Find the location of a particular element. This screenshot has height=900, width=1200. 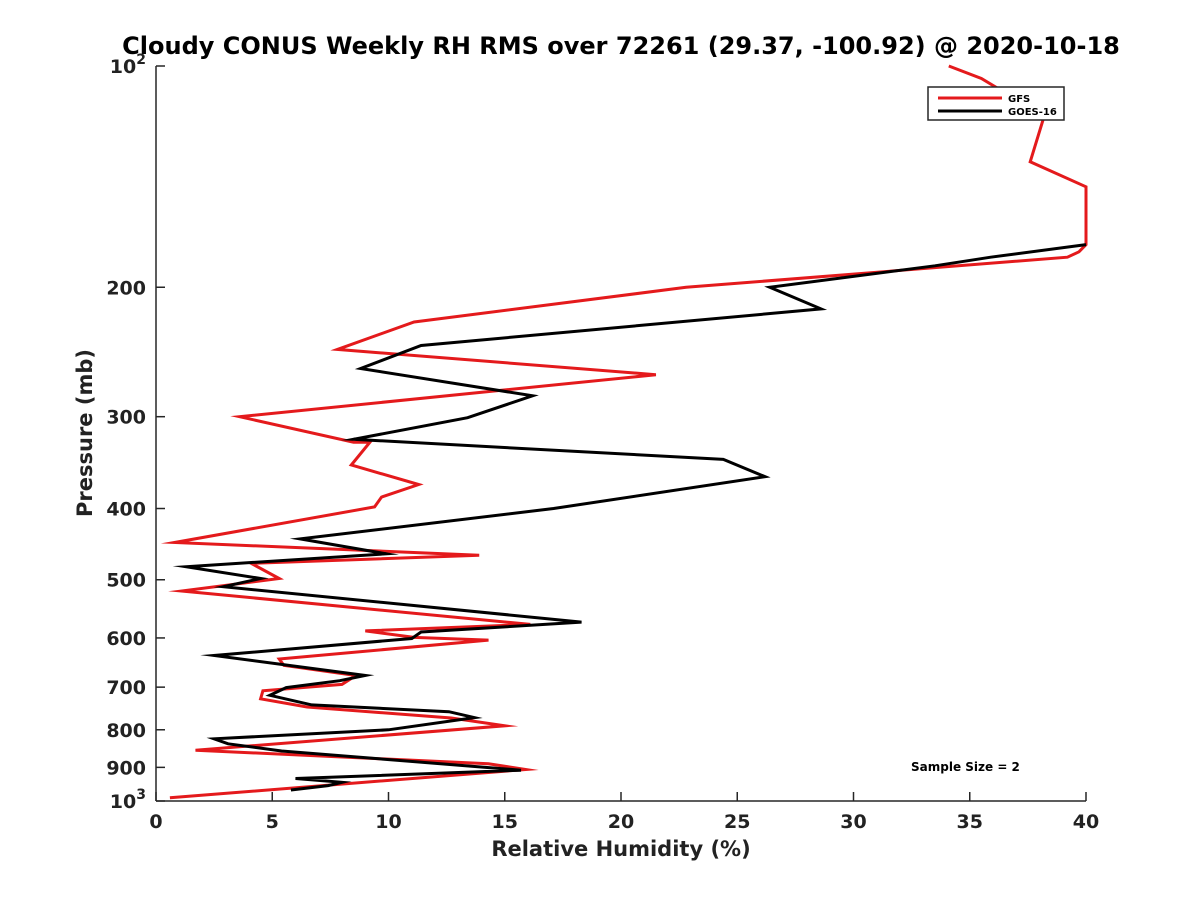

y-tick-exponent: 2 is located at coordinates (141, 60).